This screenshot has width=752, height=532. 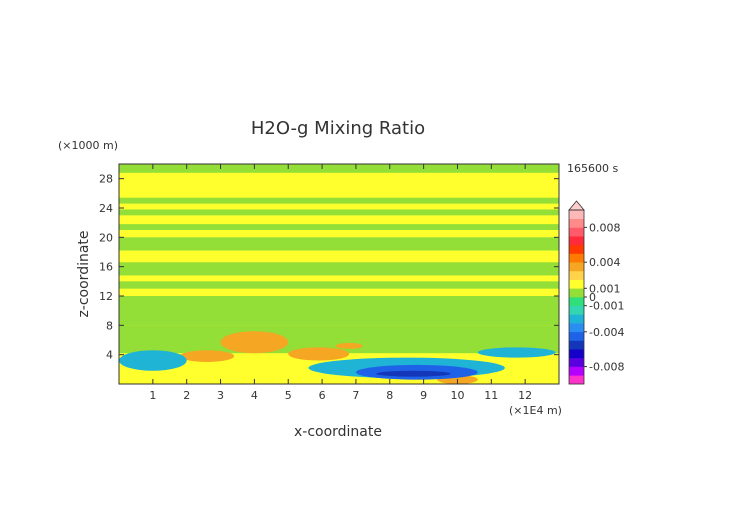 I want to click on colorbar-label: 0.004, so click(x=605, y=262).